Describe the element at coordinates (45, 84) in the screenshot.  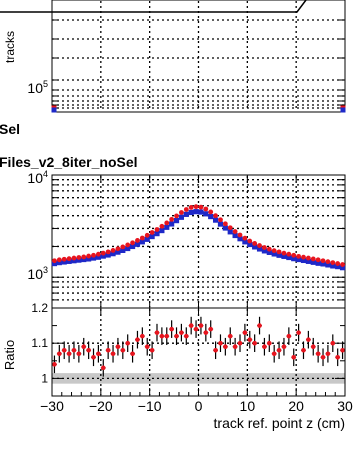
I see `top-ytick-exp: 5` at that location.